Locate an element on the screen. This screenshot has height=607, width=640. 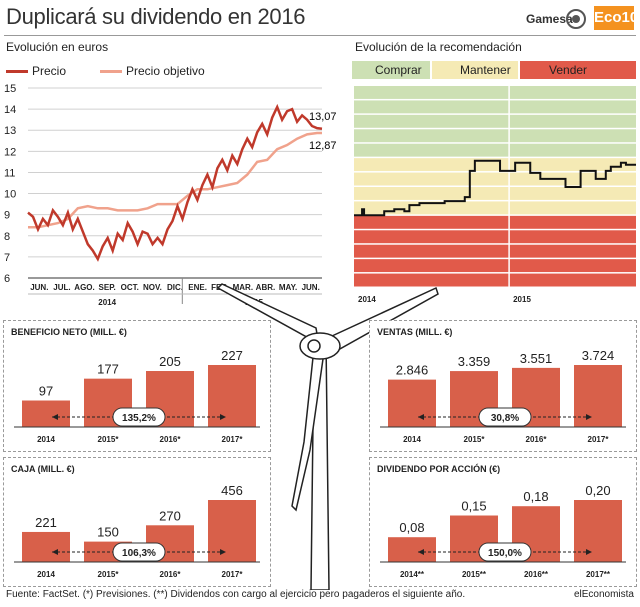
price-grid is located at coordinates (175, 183).